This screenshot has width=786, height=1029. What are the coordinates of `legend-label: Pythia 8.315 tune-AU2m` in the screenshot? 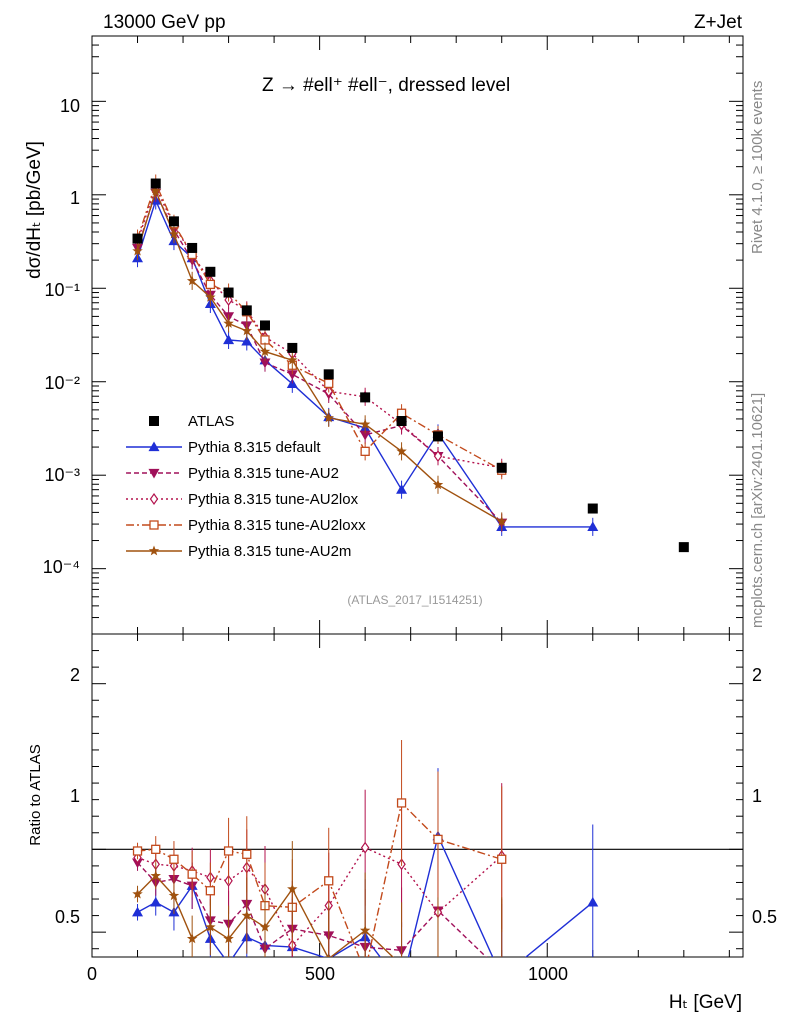 It's located at (269, 551).